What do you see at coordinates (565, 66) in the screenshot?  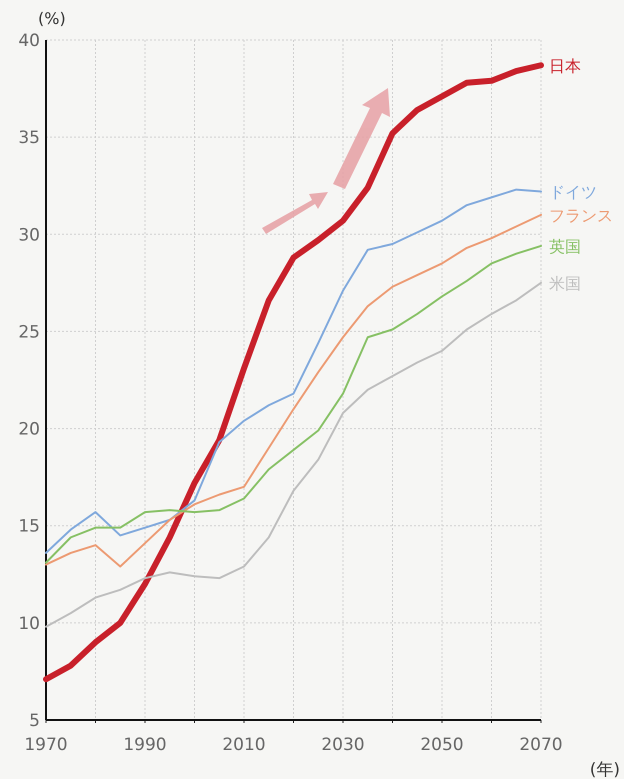 I see `series-label: 日本` at bounding box center [565, 66].